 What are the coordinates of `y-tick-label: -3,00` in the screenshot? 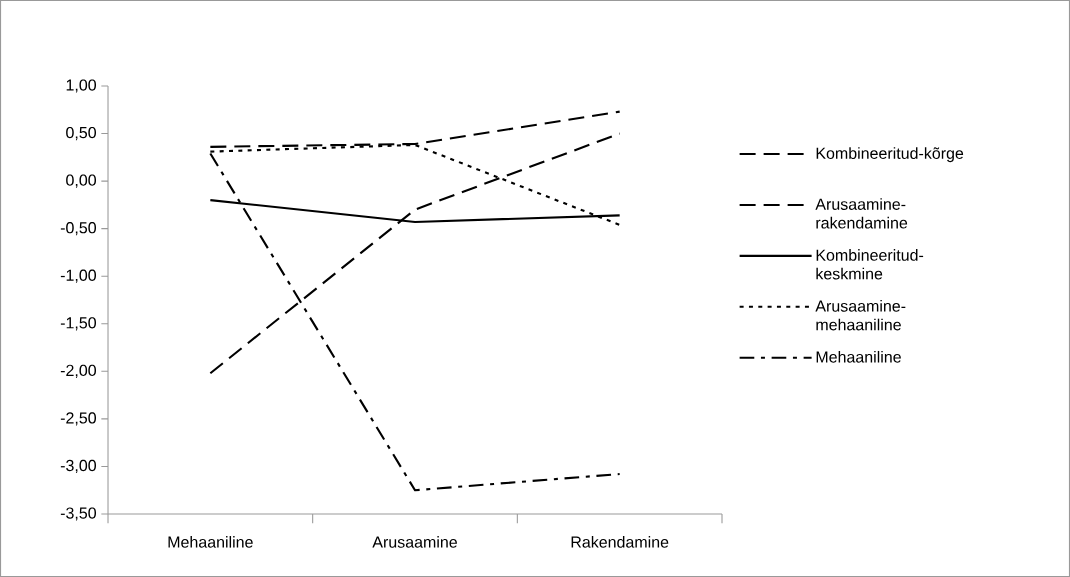 It's located at (78, 466).